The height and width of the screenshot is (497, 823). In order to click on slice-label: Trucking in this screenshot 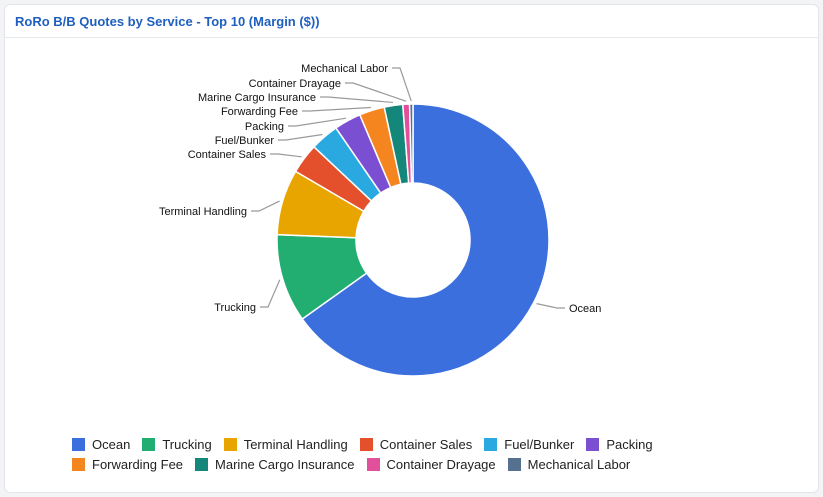, I will do `click(235, 308)`.